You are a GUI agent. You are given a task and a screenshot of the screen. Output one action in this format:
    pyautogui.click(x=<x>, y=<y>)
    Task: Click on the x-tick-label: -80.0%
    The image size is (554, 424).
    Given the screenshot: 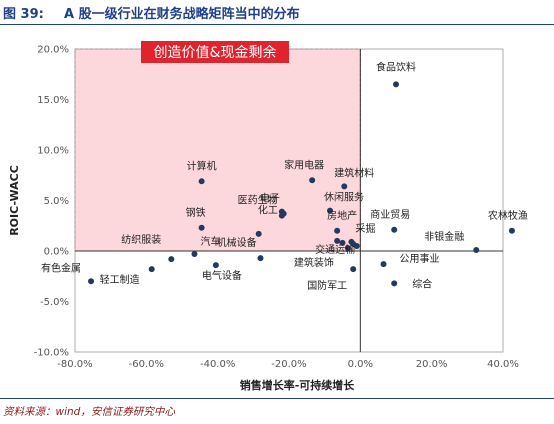 What is the action you would take?
    pyautogui.click(x=74, y=364)
    